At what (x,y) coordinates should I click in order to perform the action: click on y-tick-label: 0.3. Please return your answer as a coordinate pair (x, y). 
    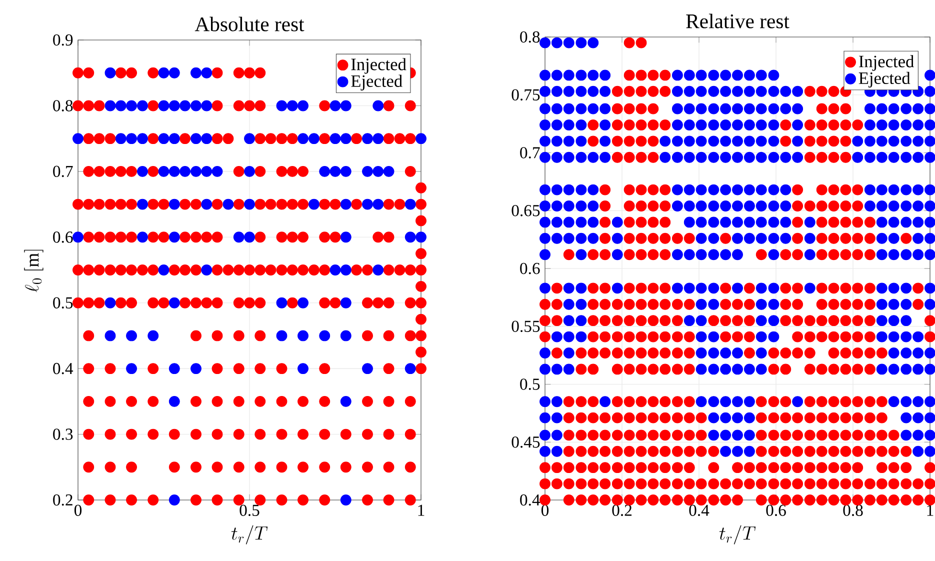
    Looking at the image, I should click on (63, 434).